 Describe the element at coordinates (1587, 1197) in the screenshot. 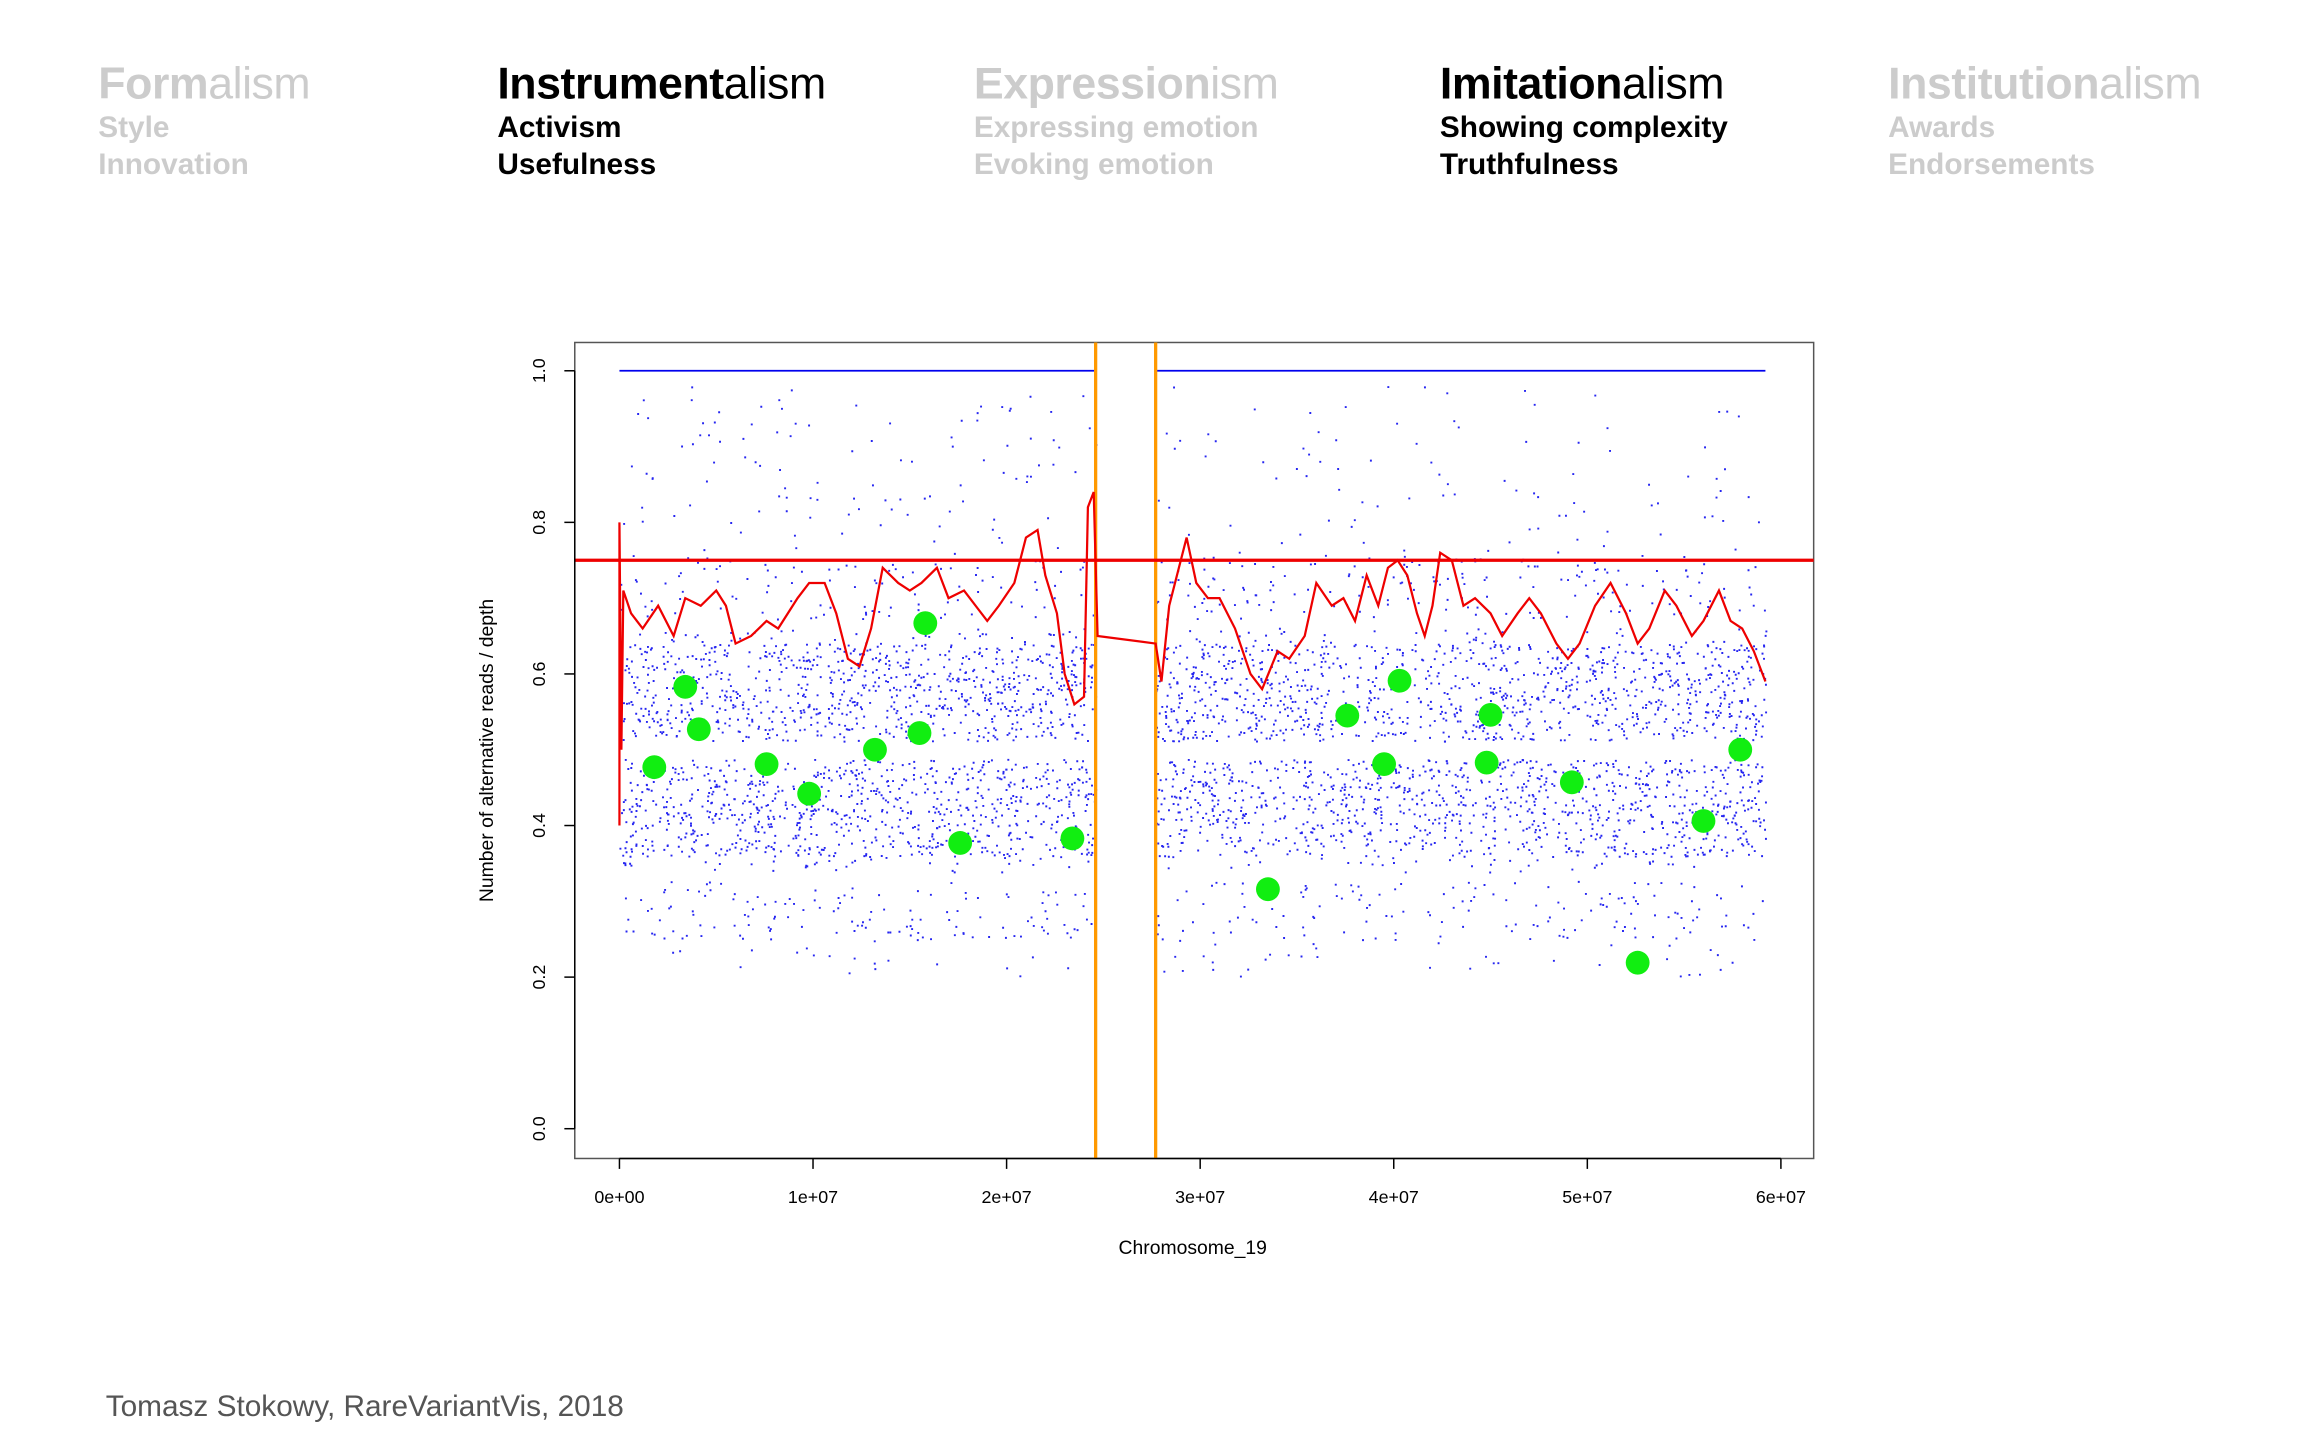

I see `x-tick-label: 5e+07` at that location.